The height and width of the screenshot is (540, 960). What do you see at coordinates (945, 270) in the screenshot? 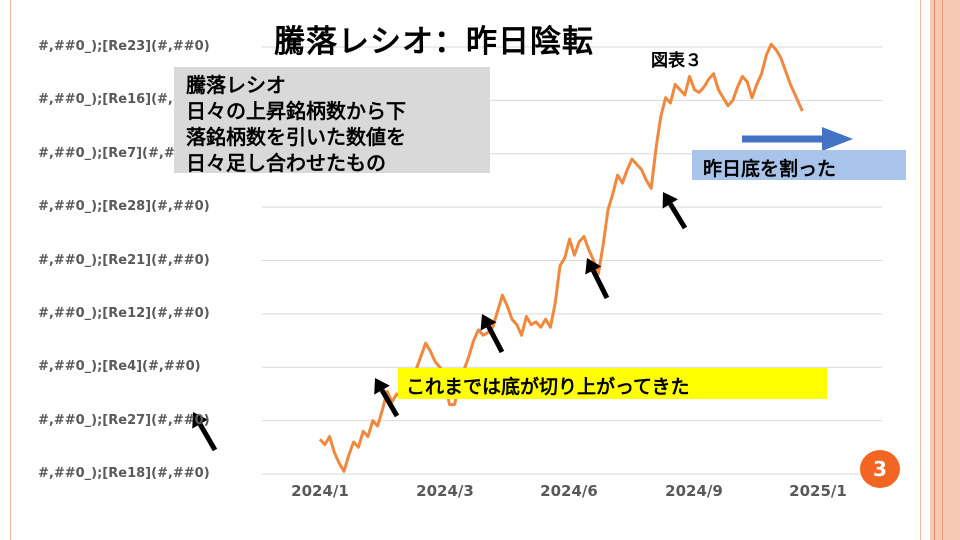
I see `slide-right-border` at bounding box center [945, 270].